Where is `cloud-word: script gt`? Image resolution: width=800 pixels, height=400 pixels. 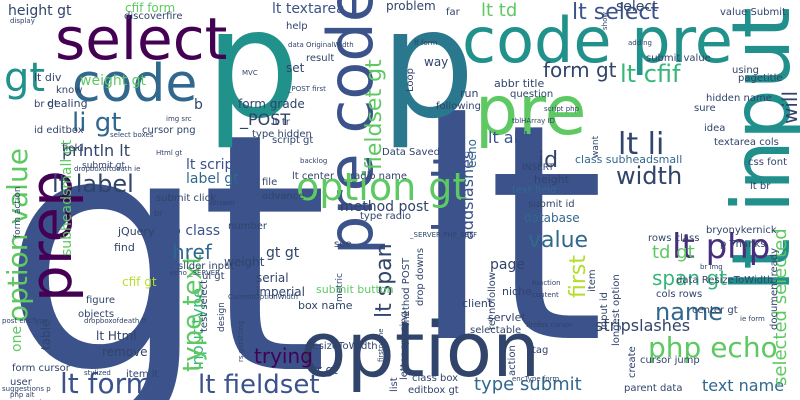 cloud-word: script gt is located at coordinates (293, 140).